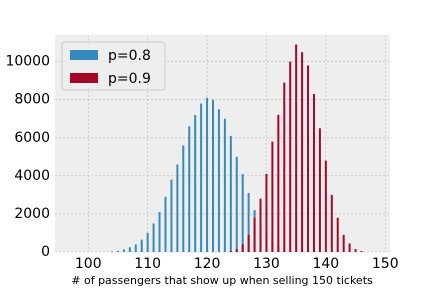 This screenshot has width=432, height=288. Describe the element at coordinates (27, 62) in the screenshot. I see `y-tick-label: 10000` at that location.